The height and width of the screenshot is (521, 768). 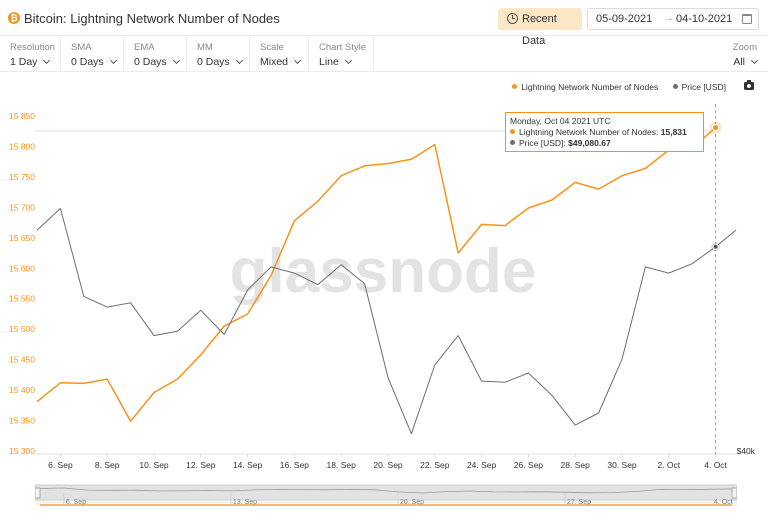 What do you see at coordinates (746, 55) in the screenshot?
I see `zoom-select: Zoom All` at bounding box center [746, 55].